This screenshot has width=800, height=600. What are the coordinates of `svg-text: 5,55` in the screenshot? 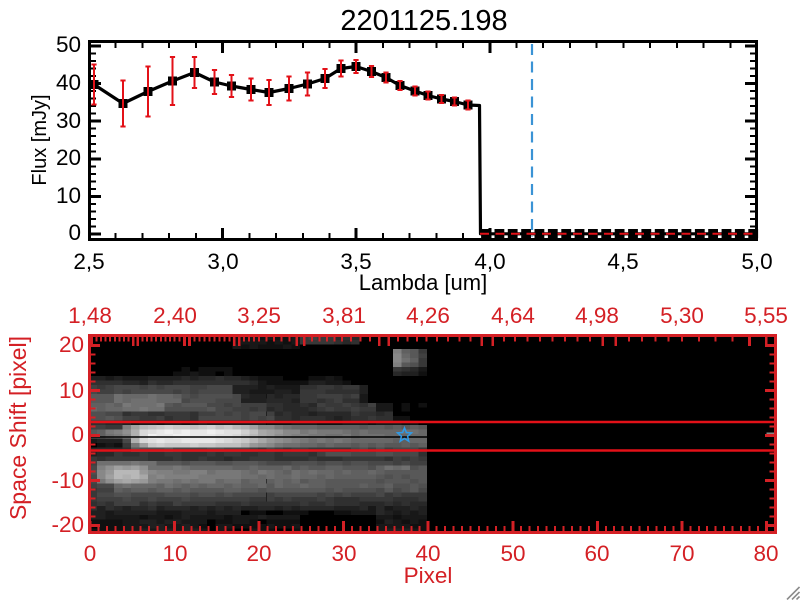 It's located at (766, 315).